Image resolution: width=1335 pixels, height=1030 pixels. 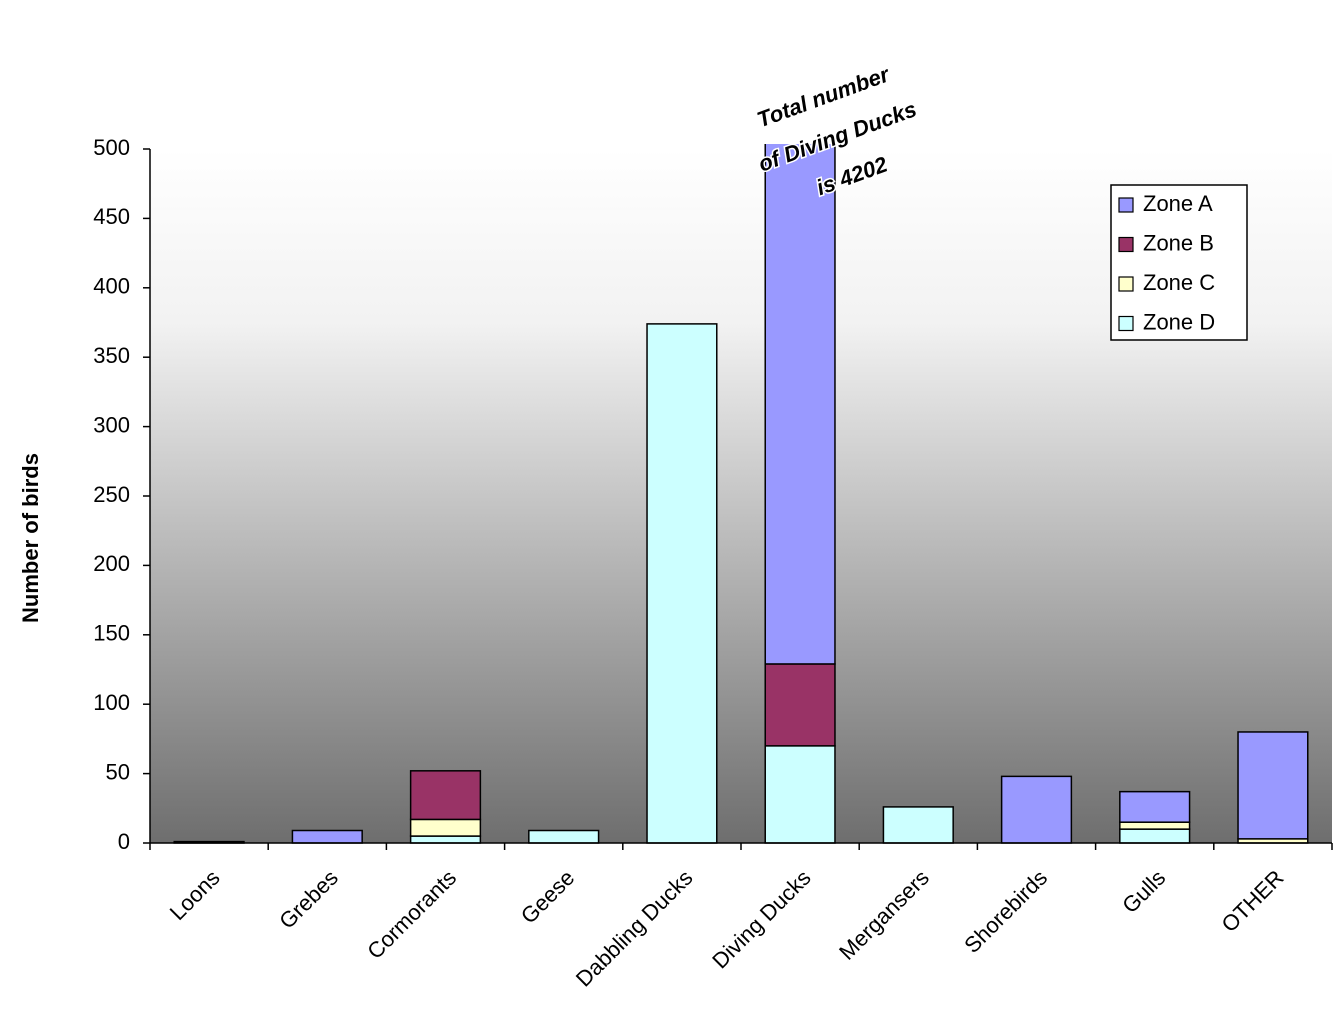 I want to click on x-tick-label: Gulls, so click(x=1143, y=891).